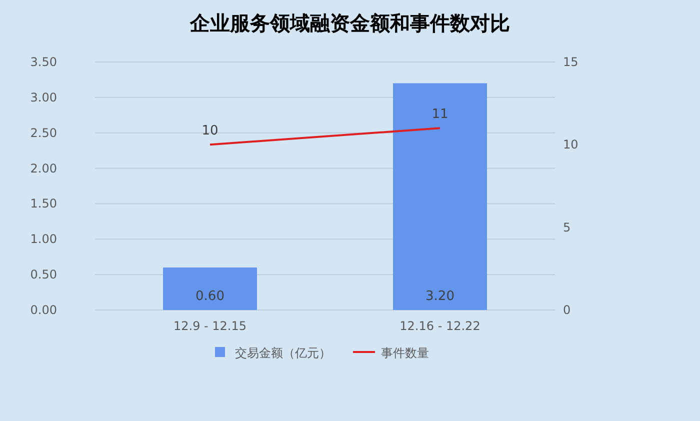 This screenshot has width=700, height=421. I want to click on x-tick-label: 12.16 - 12.22, so click(440, 326).